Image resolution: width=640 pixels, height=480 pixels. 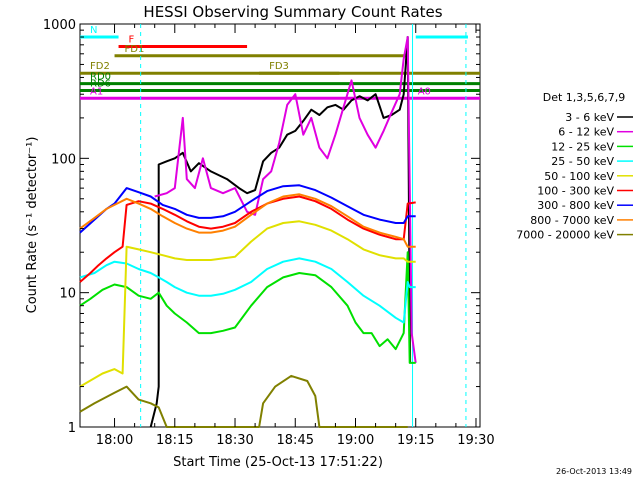 I want to click on series-line-25-50-kev, so click(x=247, y=290).